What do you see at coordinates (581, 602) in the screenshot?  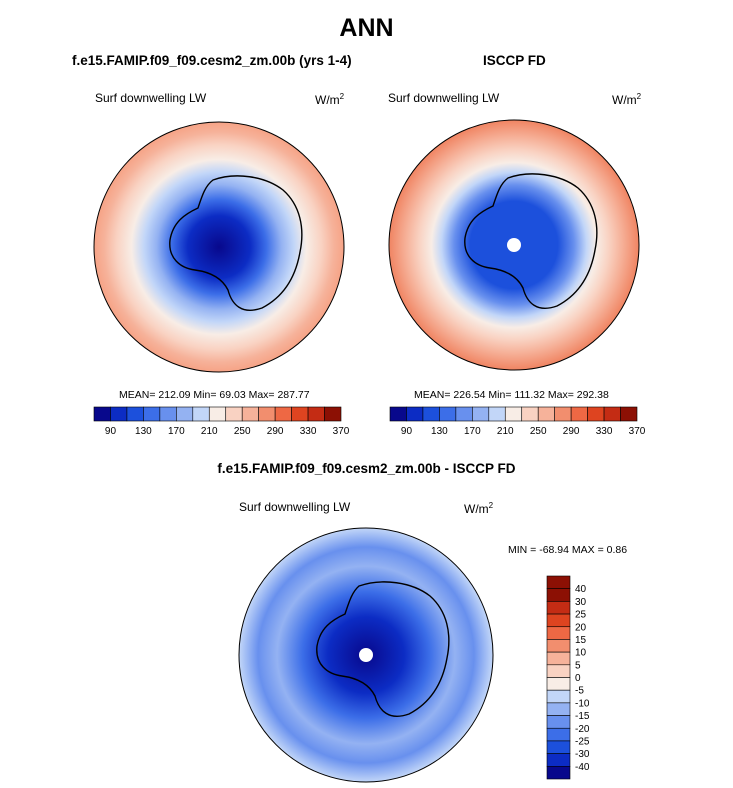 I see `panel3-colorbar-tick-label: 30` at bounding box center [581, 602].